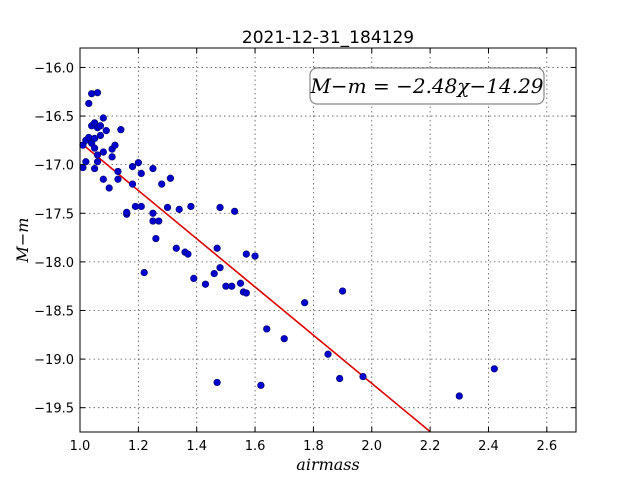  What do you see at coordinates (327, 464) in the screenshot?
I see `x-axis-label: airmass` at bounding box center [327, 464].